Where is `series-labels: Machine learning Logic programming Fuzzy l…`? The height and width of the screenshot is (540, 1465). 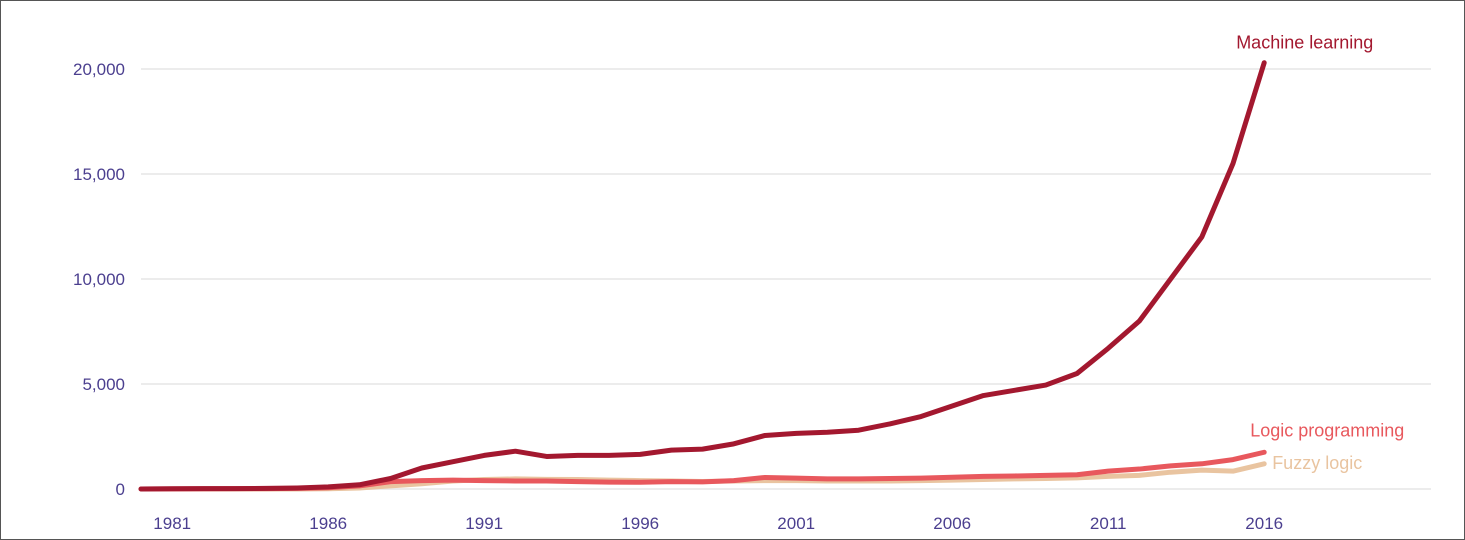
series-labels: Machine learning Logic programming Fuzzy l… is located at coordinates (1320, 253).